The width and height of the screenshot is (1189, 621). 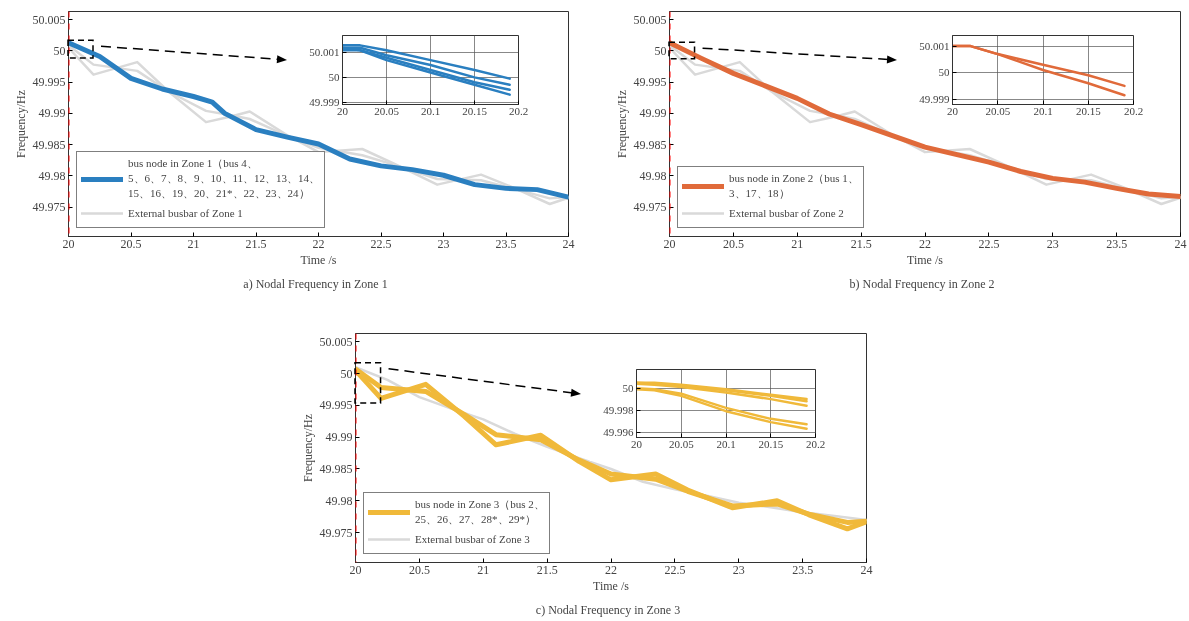 What do you see at coordinates (786, 213) in the screenshot?
I see `legend-label: External busbar of Zone 2` at bounding box center [786, 213].